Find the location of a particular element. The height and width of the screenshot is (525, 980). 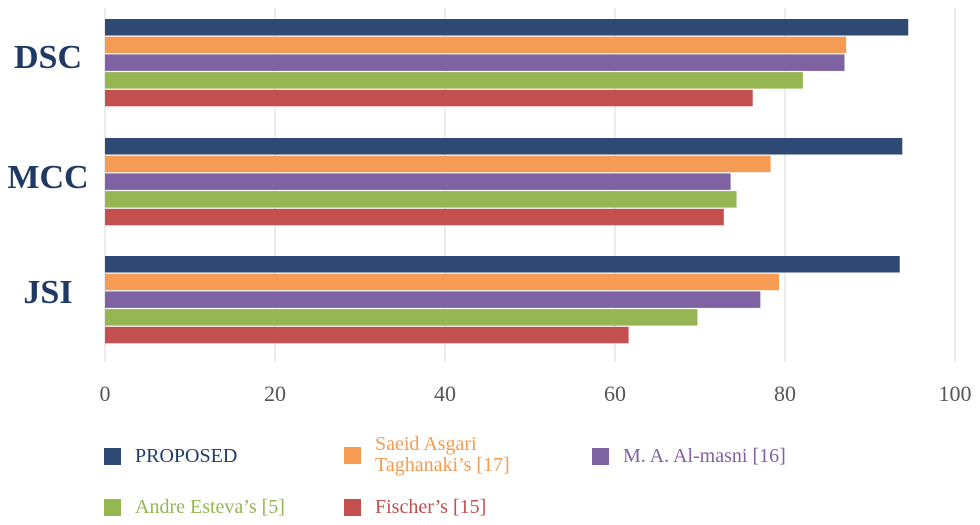

tick-label-20: 20 is located at coordinates (275, 393).